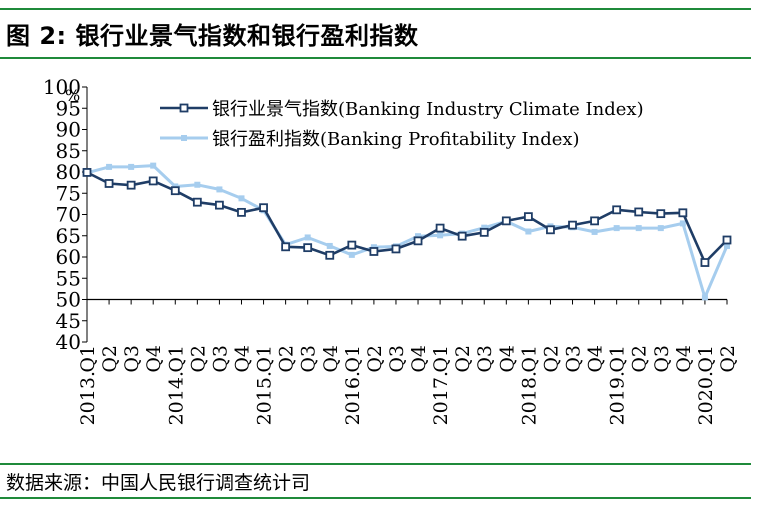 This screenshot has height=509, width=765. Describe the element at coordinates (88, 398) in the screenshot. I see `x-year-label: 2013.` at that location.